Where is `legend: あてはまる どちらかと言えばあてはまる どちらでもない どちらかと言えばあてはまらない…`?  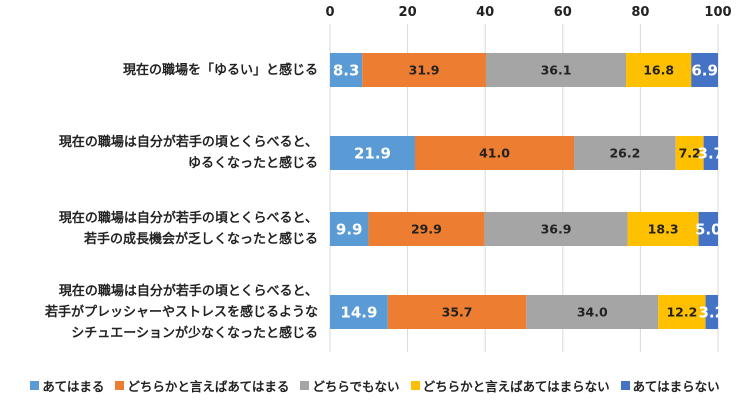 legend: あてはまる どちらかと言えばあてはまる どちらでもない どちらかと言えばあてはまらない… is located at coordinates (375, 385).